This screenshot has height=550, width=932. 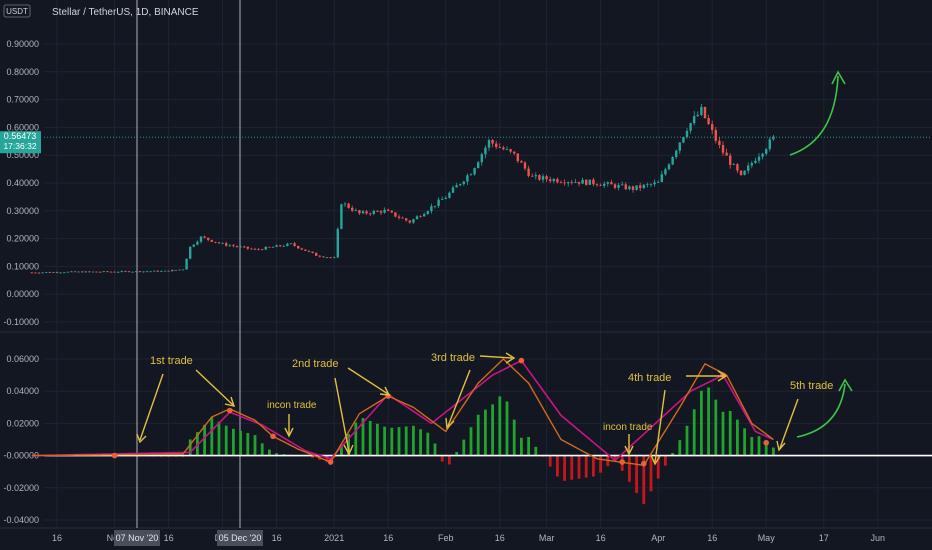 What do you see at coordinates (658, 538) in the screenshot?
I see `time-tick-11: Apr` at bounding box center [658, 538].